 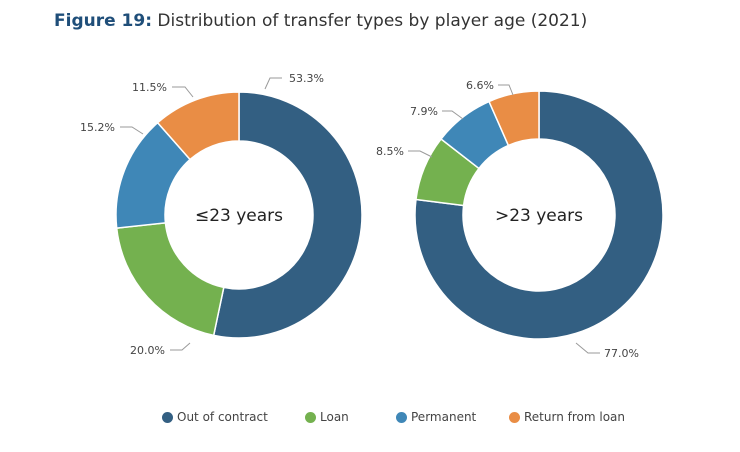 What do you see at coordinates (147, 350) in the screenshot?
I see `data-label-loan: 20.0%` at bounding box center [147, 350].